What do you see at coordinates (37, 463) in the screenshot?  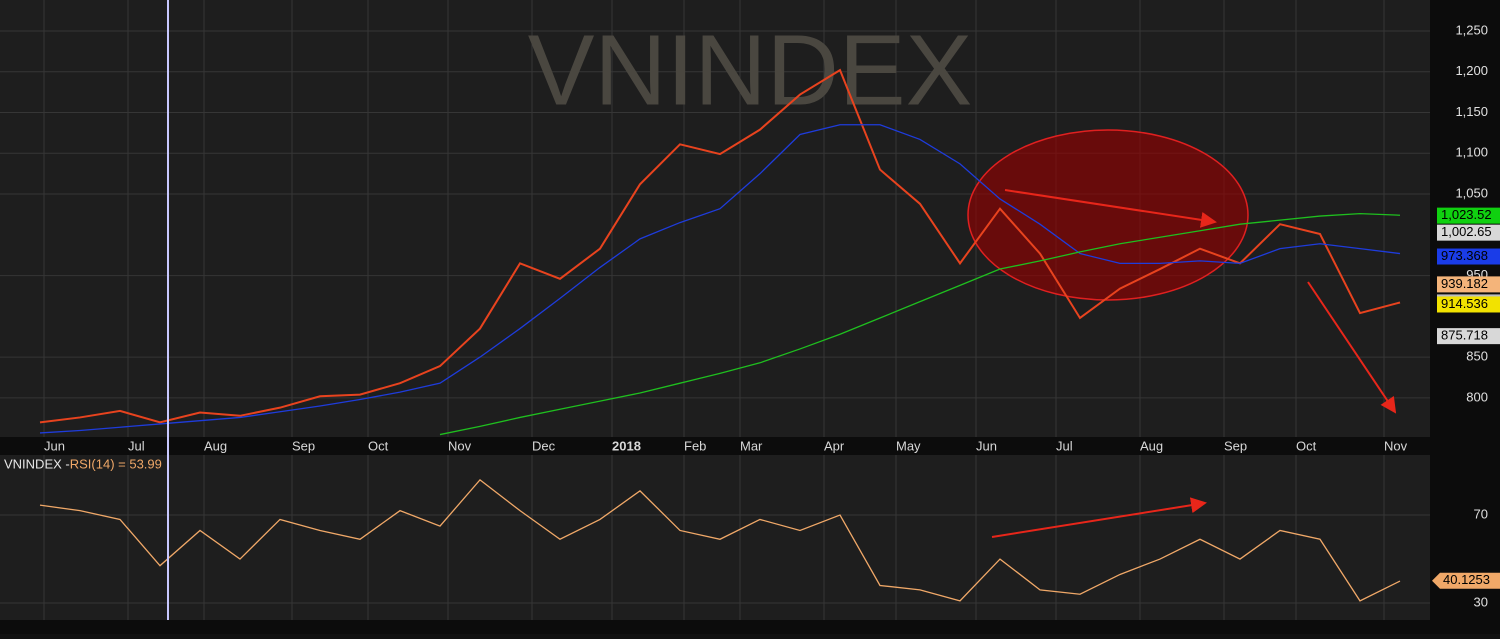 I see `rsi-prefix: VNINDEX -` at bounding box center [37, 463].